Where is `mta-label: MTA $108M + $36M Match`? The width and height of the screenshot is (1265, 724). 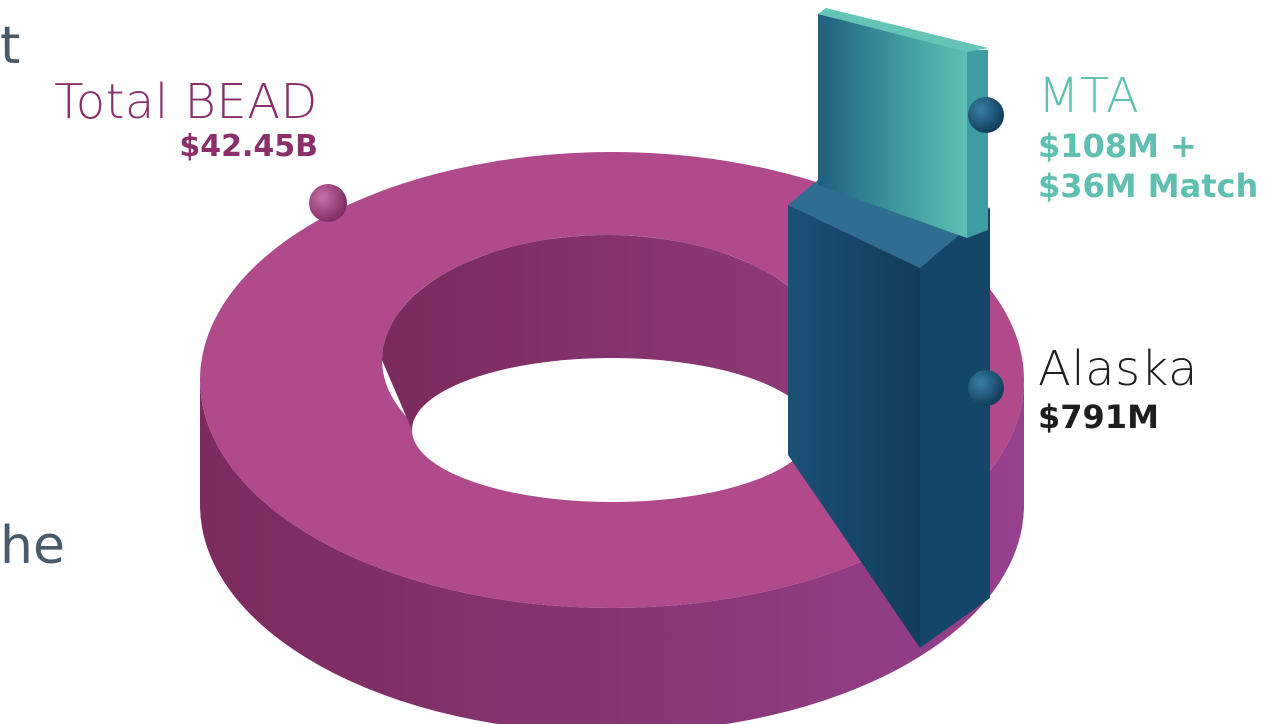 mta-label: MTA $108M + $36M Match is located at coordinates (1148, 139).